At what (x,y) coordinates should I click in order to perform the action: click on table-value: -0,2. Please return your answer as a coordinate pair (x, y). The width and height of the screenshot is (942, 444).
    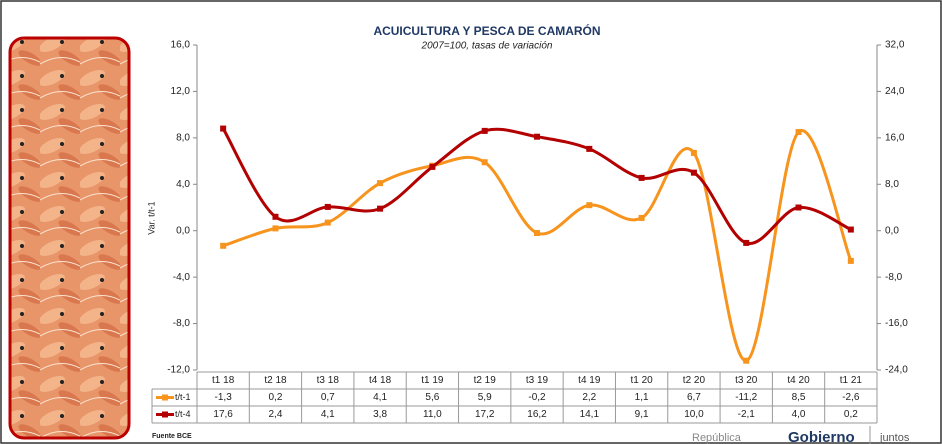
    Looking at the image, I should click on (537, 397).